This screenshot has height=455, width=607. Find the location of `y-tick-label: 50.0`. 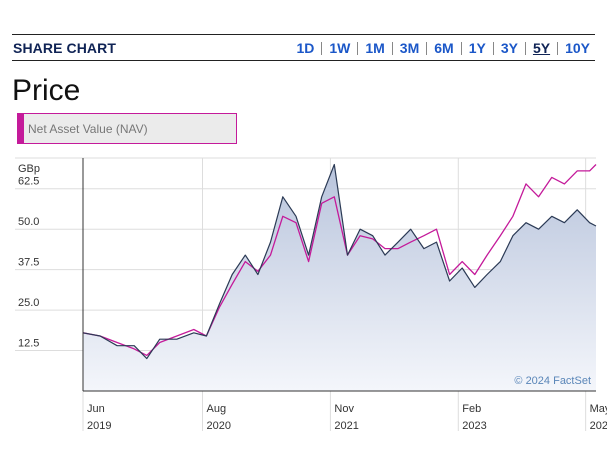

y-tick-label: 50.0 is located at coordinates (28, 222).